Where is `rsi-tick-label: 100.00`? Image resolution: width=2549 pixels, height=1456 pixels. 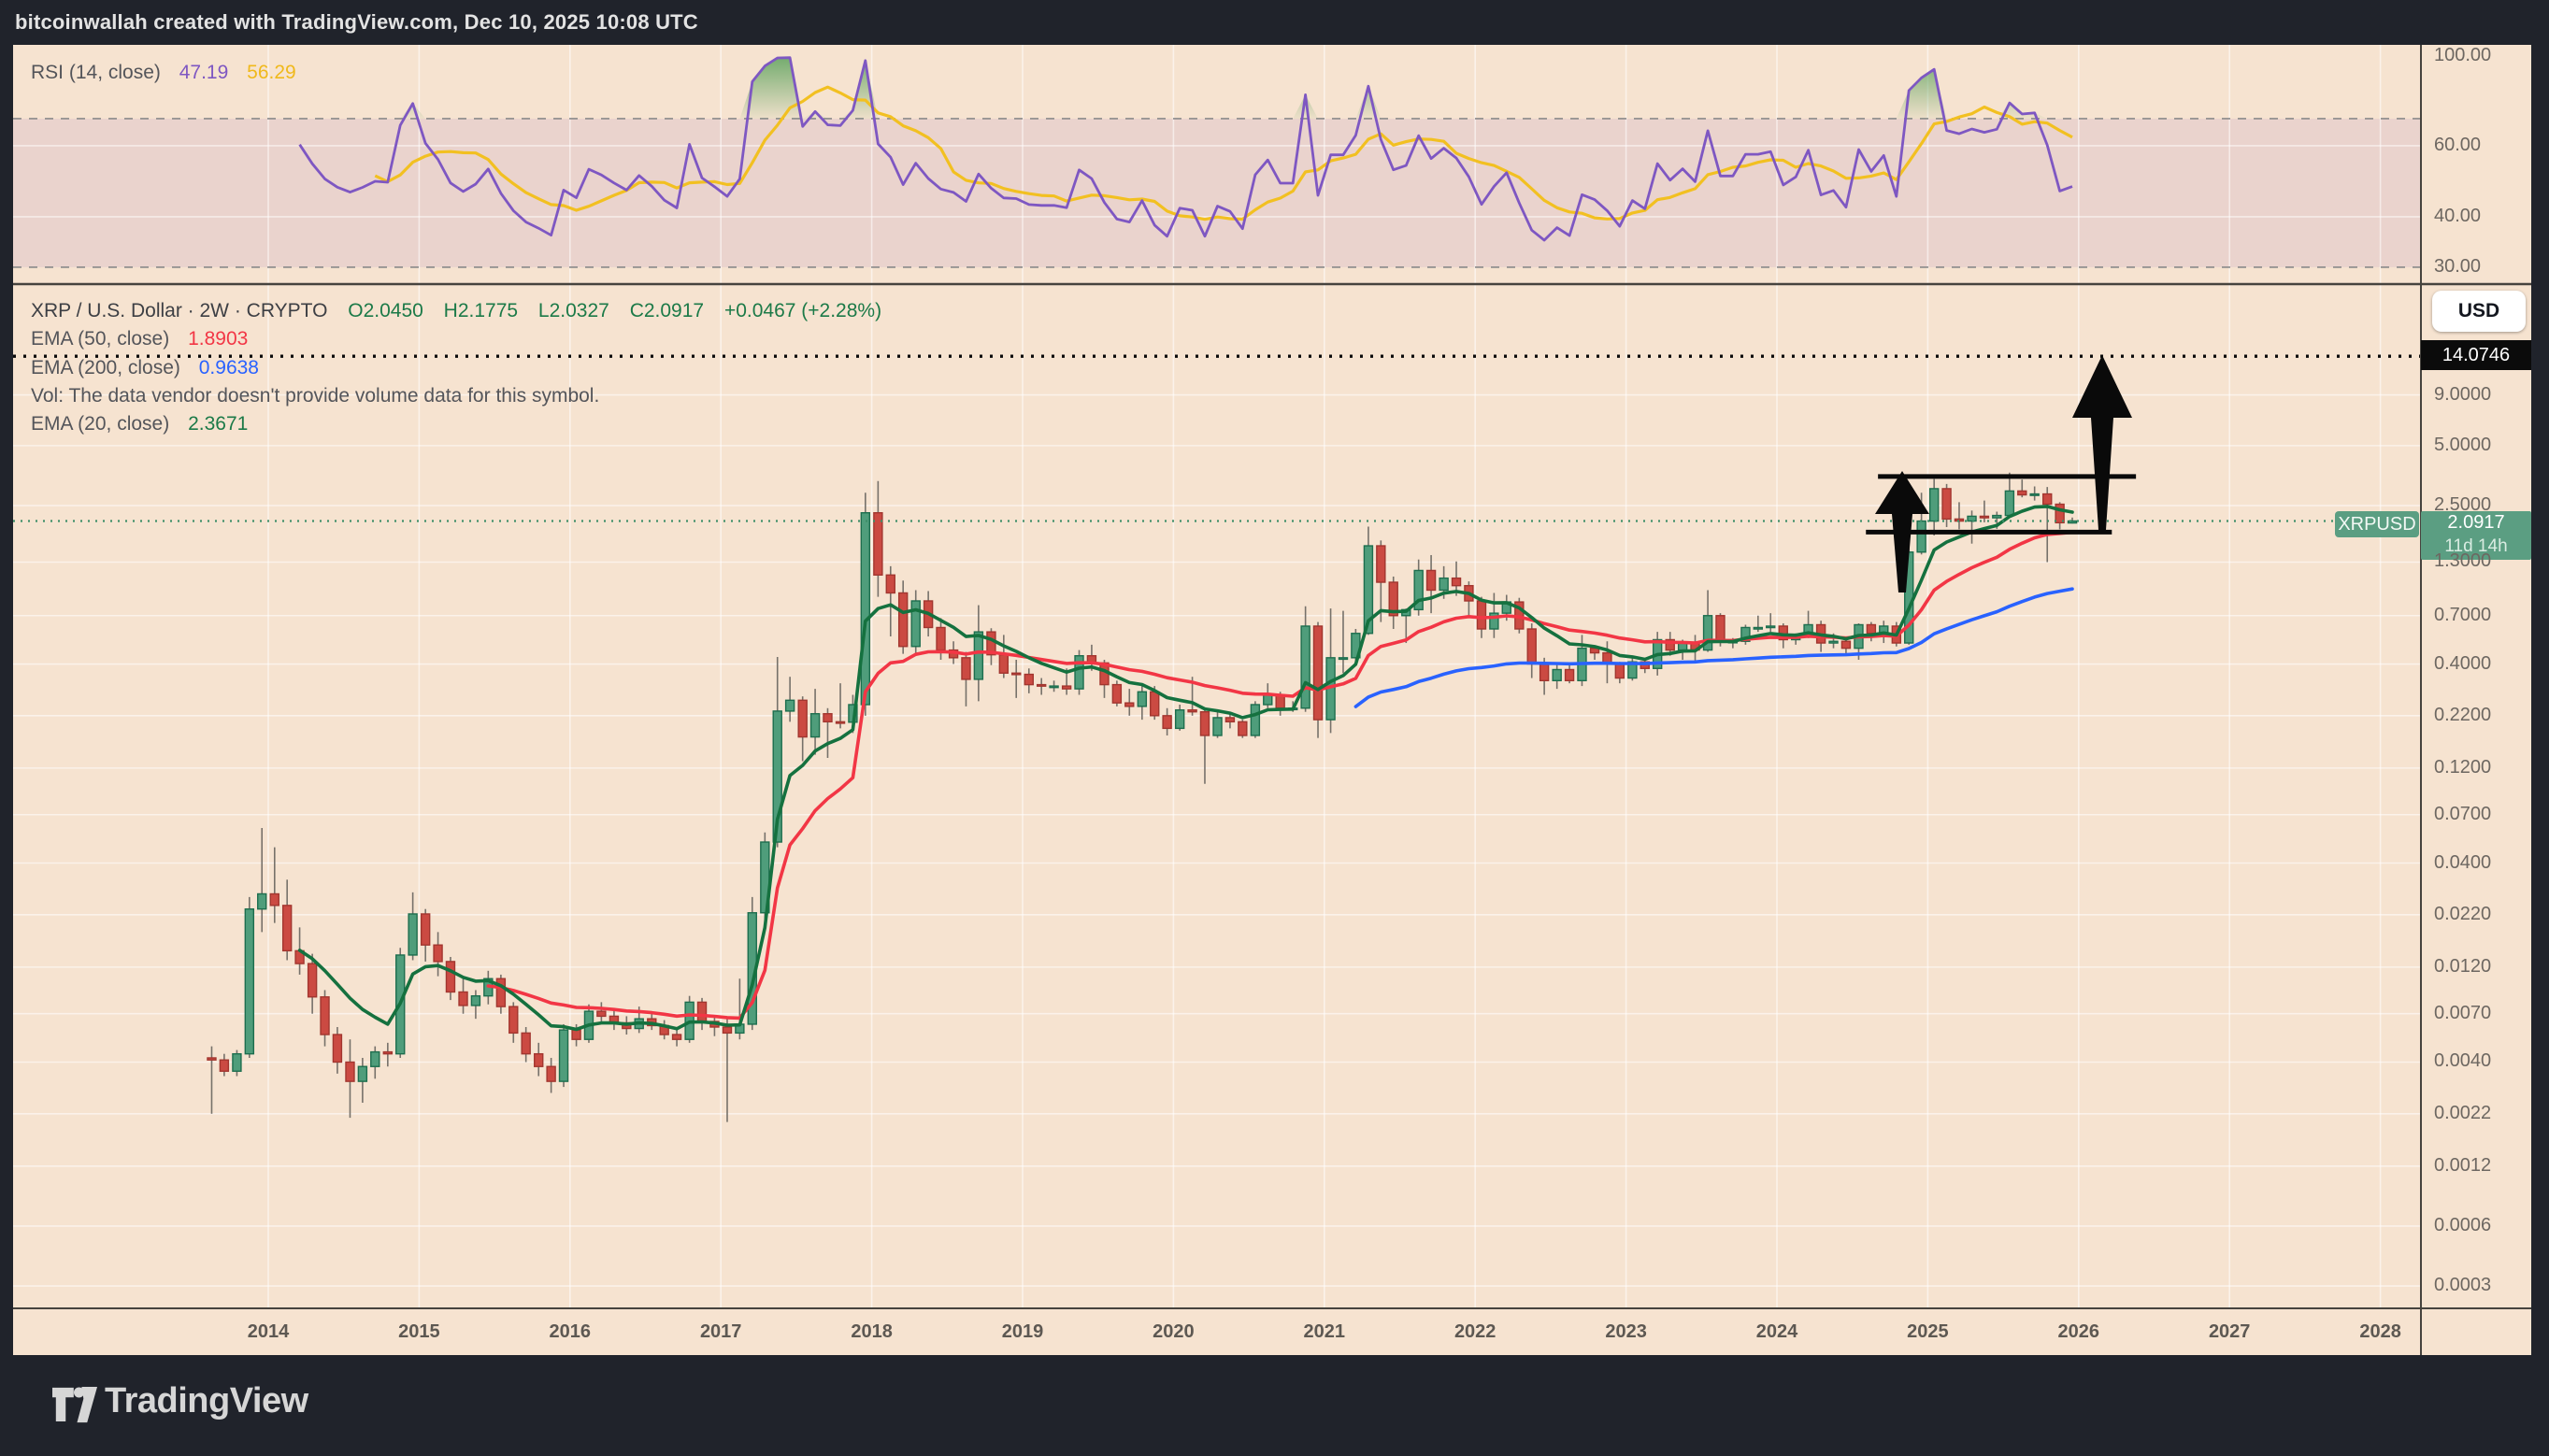 rsi-tick-label: 100.00 is located at coordinates (2463, 55).